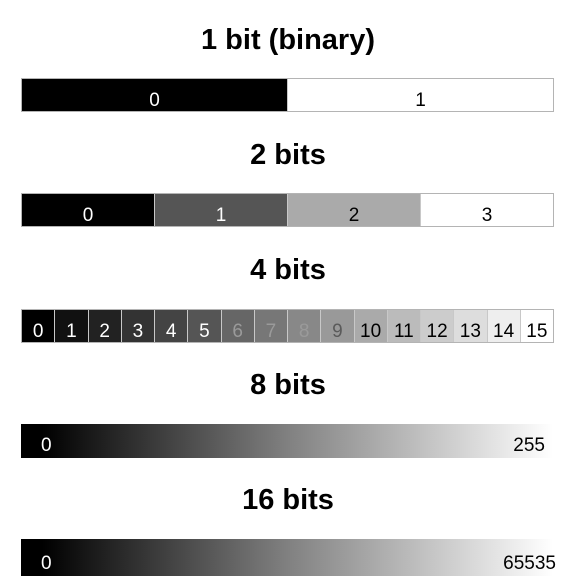 The height and width of the screenshot is (576, 576). I want to click on gray-level-cell-7: 7, so click(271, 326).